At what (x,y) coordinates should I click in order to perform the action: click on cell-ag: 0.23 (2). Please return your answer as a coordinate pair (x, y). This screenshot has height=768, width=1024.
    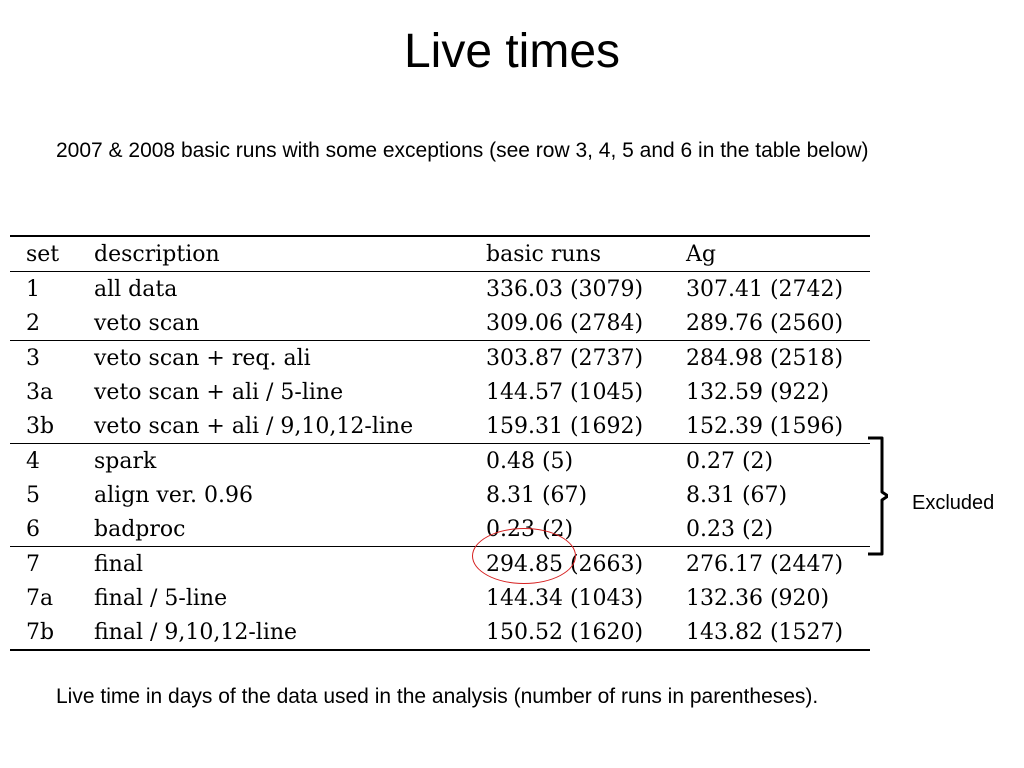
    Looking at the image, I should click on (730, 529).